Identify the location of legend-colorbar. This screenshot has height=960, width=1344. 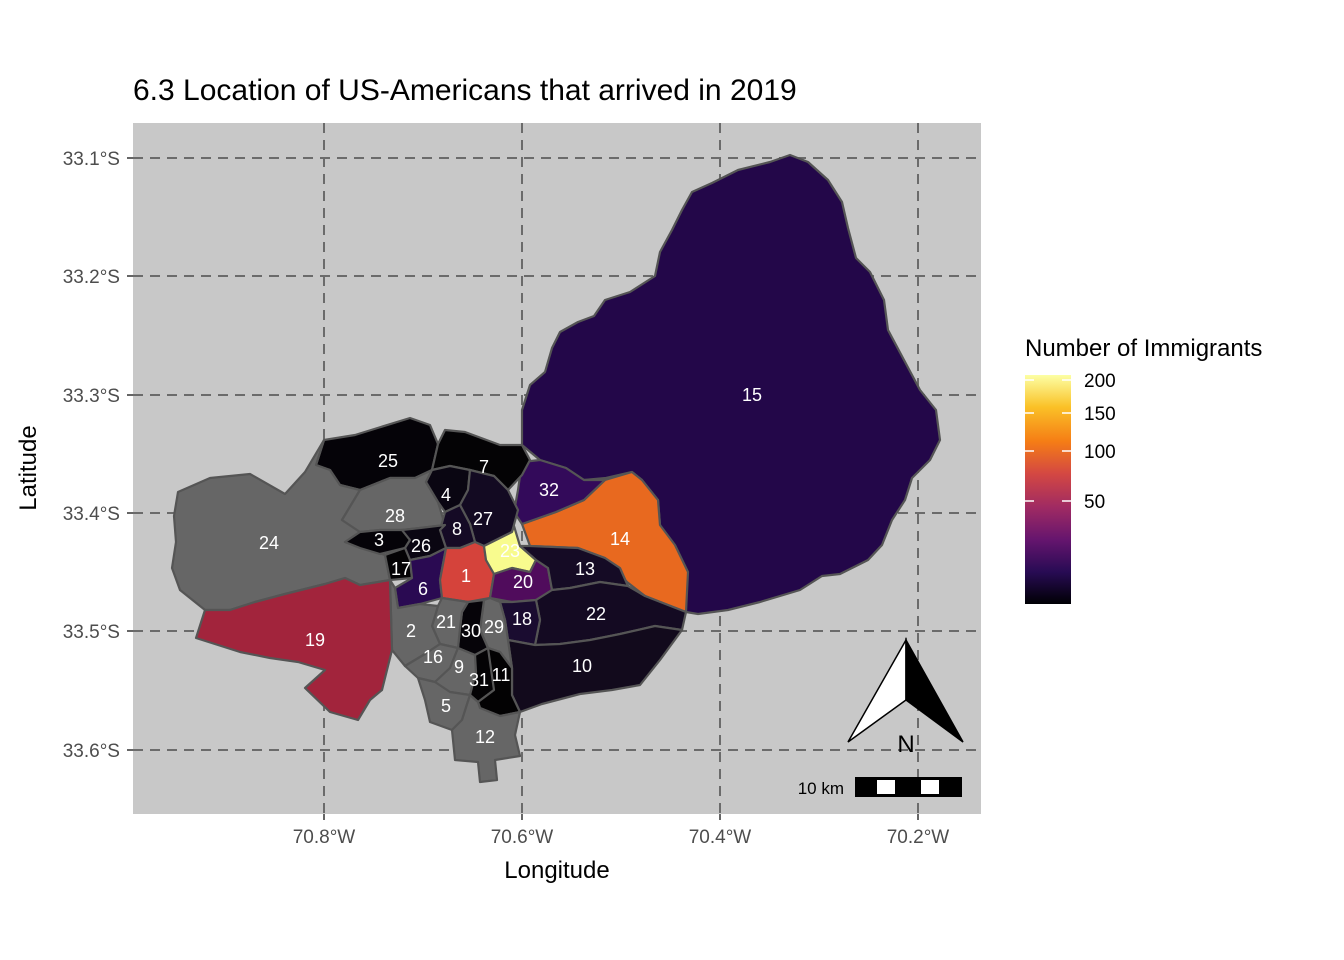
(1048, 489).